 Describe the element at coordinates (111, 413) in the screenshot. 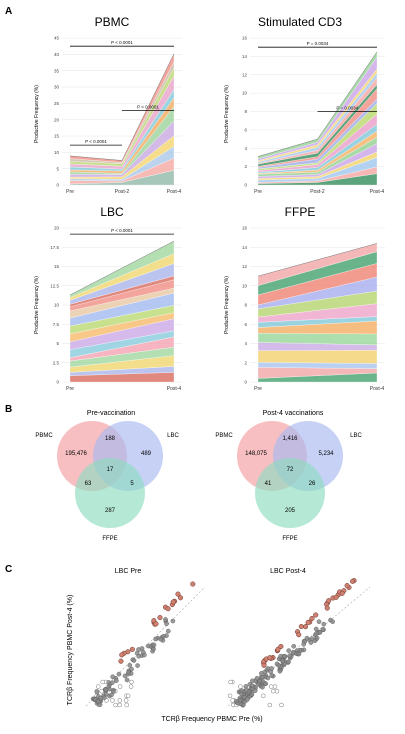

I see `venn-title: Pre-vaccination` at that location.